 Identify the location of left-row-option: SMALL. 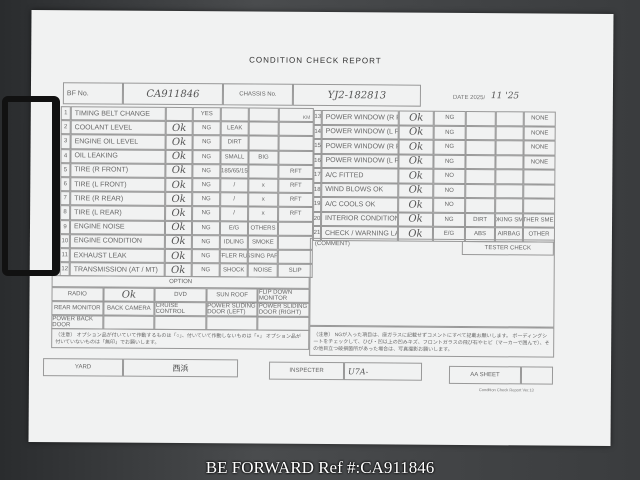
(234, 157).